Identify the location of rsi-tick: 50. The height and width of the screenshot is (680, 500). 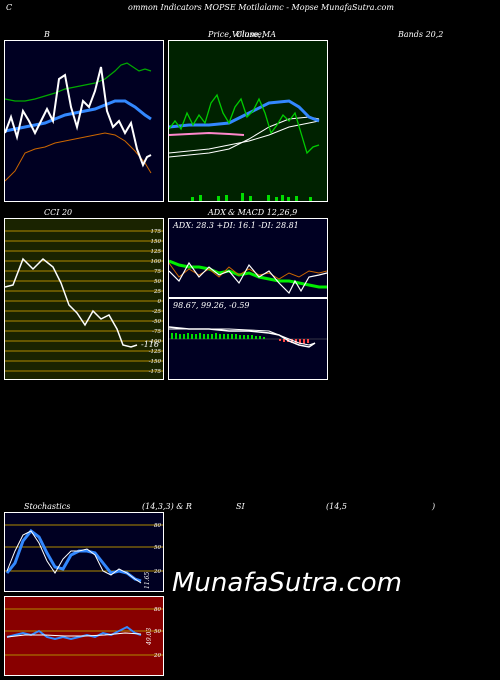
(157, 632).